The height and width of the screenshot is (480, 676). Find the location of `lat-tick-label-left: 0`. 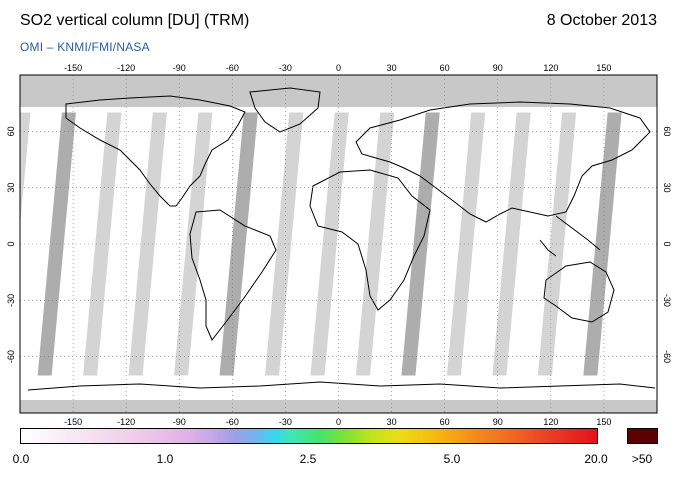

lat-tick-label-left: 0 is located at coordinates (11, 243).